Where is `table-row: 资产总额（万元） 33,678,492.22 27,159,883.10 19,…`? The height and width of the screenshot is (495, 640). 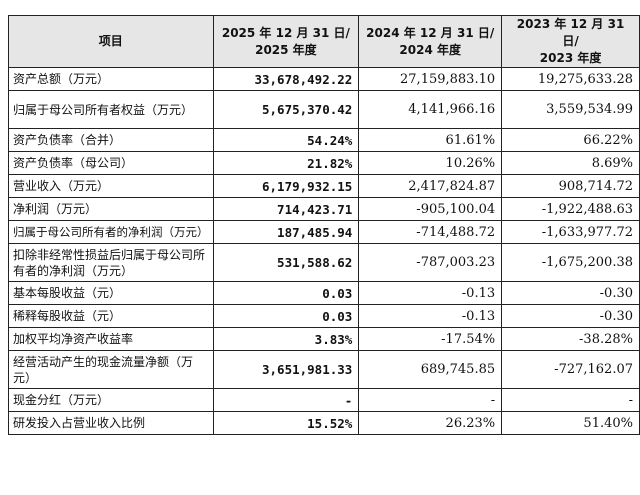
table-row: 资产总额（万元） 33,678,492.22 27,159,883.10 19,… is located at coordinates (324, 79).